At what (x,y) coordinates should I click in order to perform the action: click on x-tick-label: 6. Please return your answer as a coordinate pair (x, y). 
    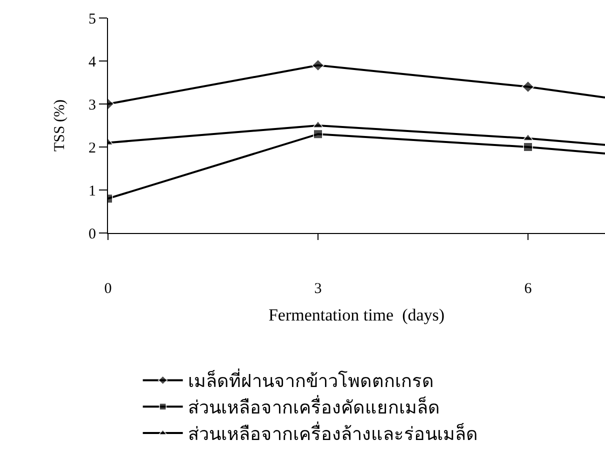
    Looking at the image, I should click on (528, 289).